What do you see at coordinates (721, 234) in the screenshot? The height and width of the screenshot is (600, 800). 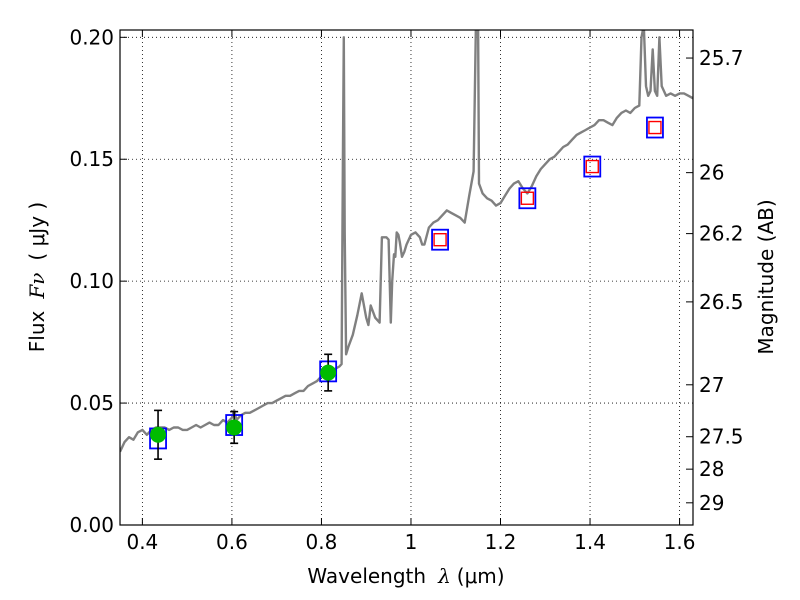 I see `magnitude-tick-label: 26.2` at bounding box center [721, 234].